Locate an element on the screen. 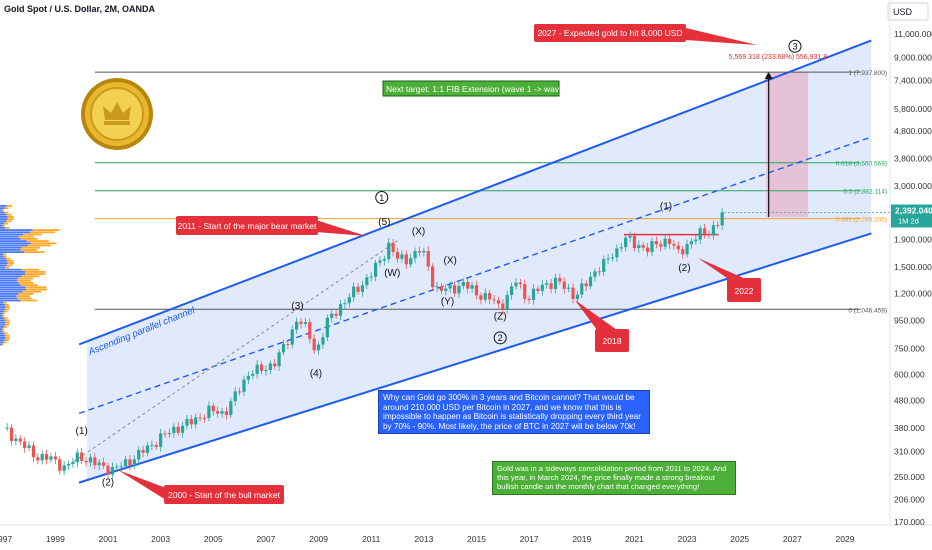 The width and height of the screenshot is (932, 550). price-tick-label: 480.000 is located at coordinates (909, 401).